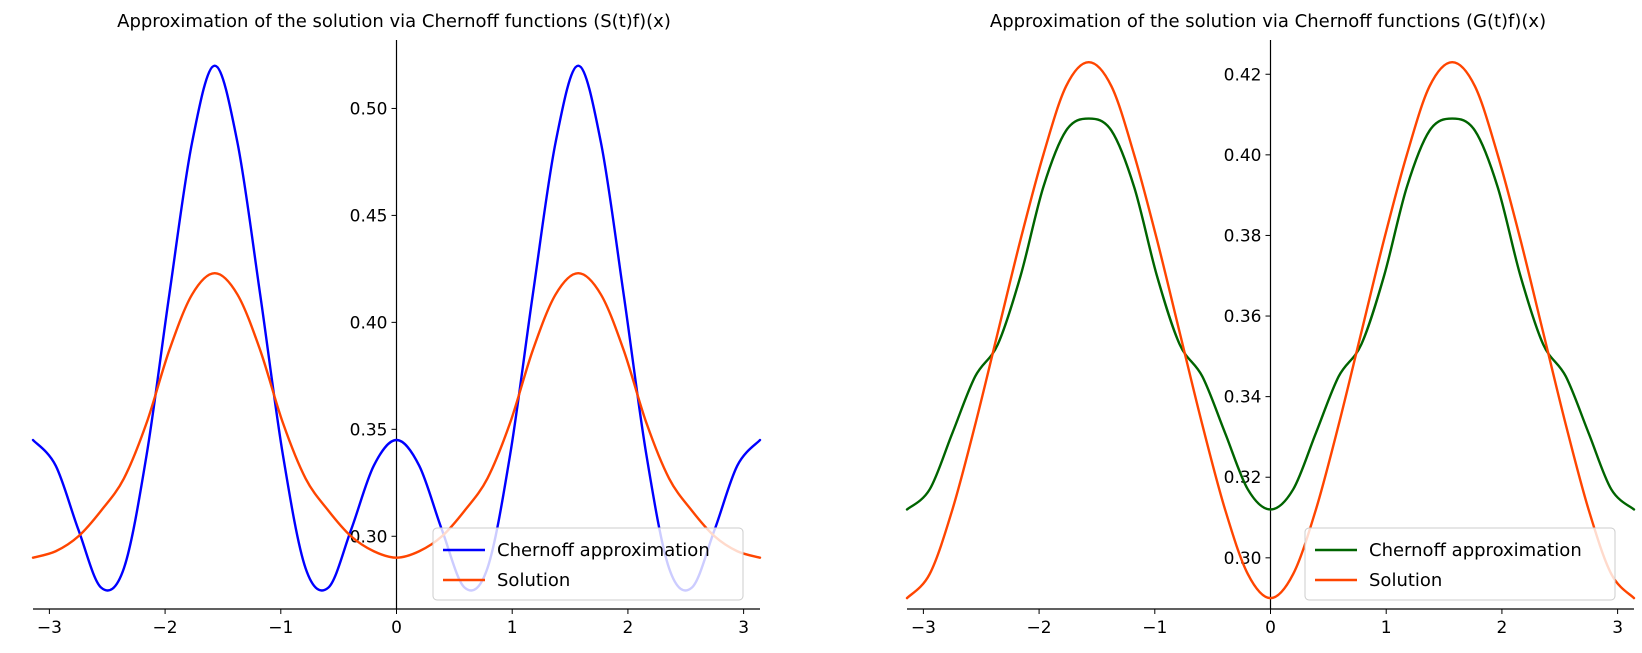 This screenshot has width=1642, height=653. Describe the element at coordinates (1243, 236) in the screenshot. I see `y-tick-label: 0.38` at that location.